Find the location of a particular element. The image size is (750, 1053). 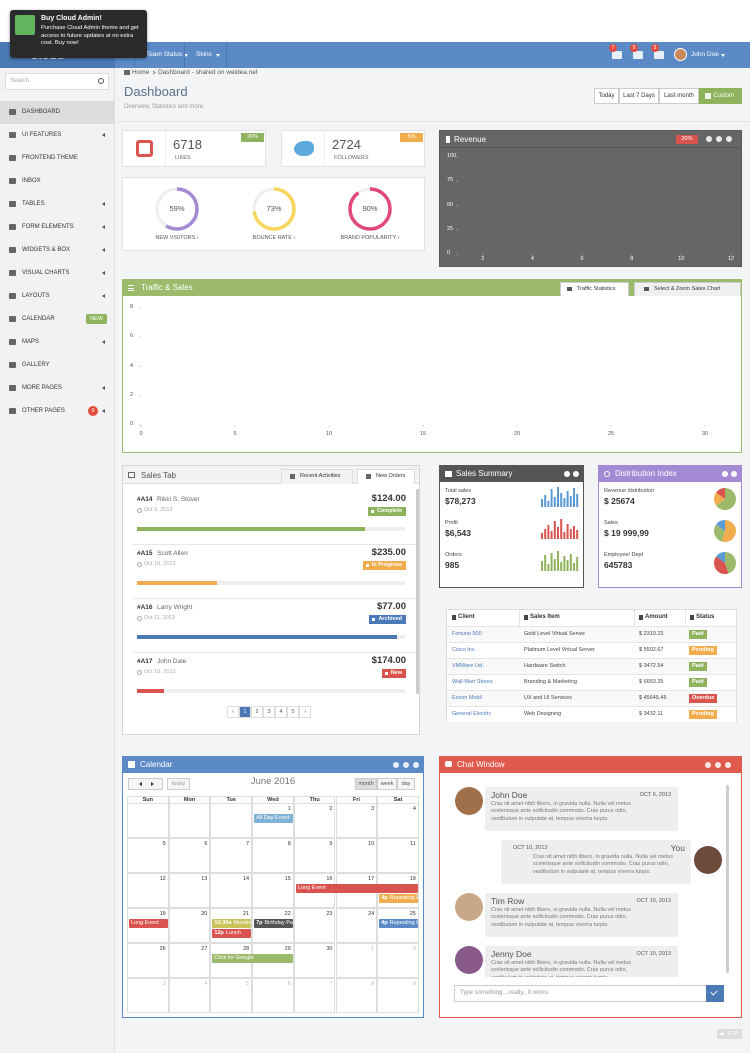

nav-buttons is located at coordinates (145, 784).